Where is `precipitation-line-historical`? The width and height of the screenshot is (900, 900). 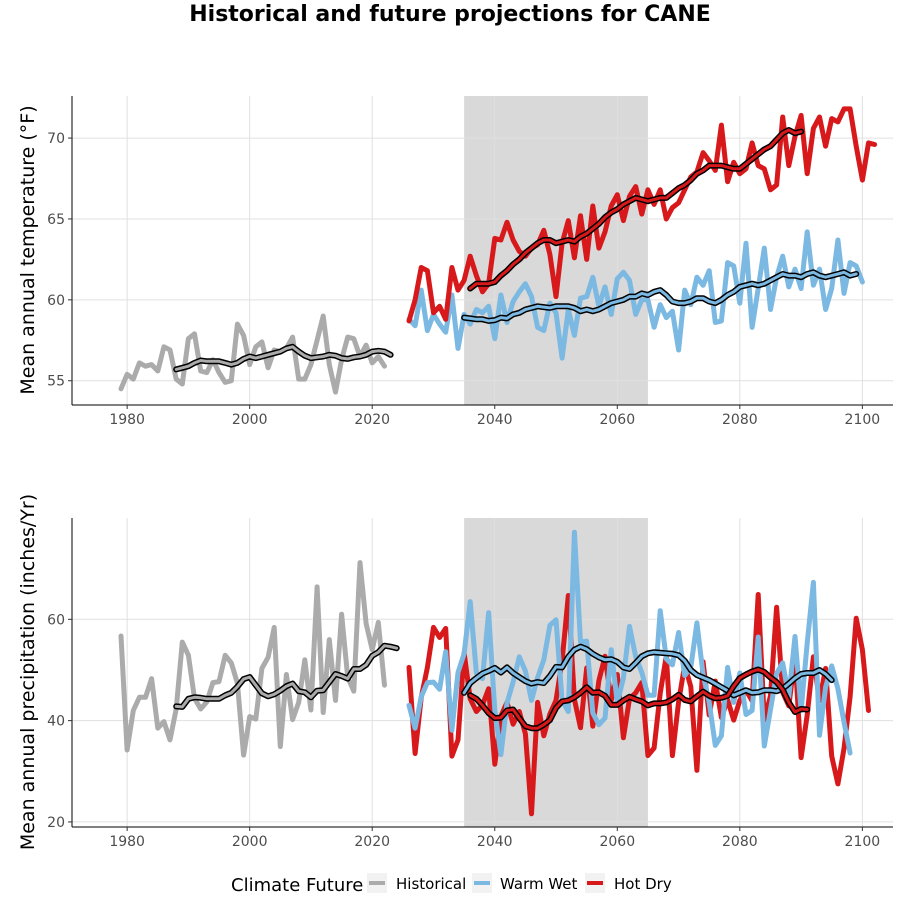
precipitation-line-historical is located at coordinates (252, 659).